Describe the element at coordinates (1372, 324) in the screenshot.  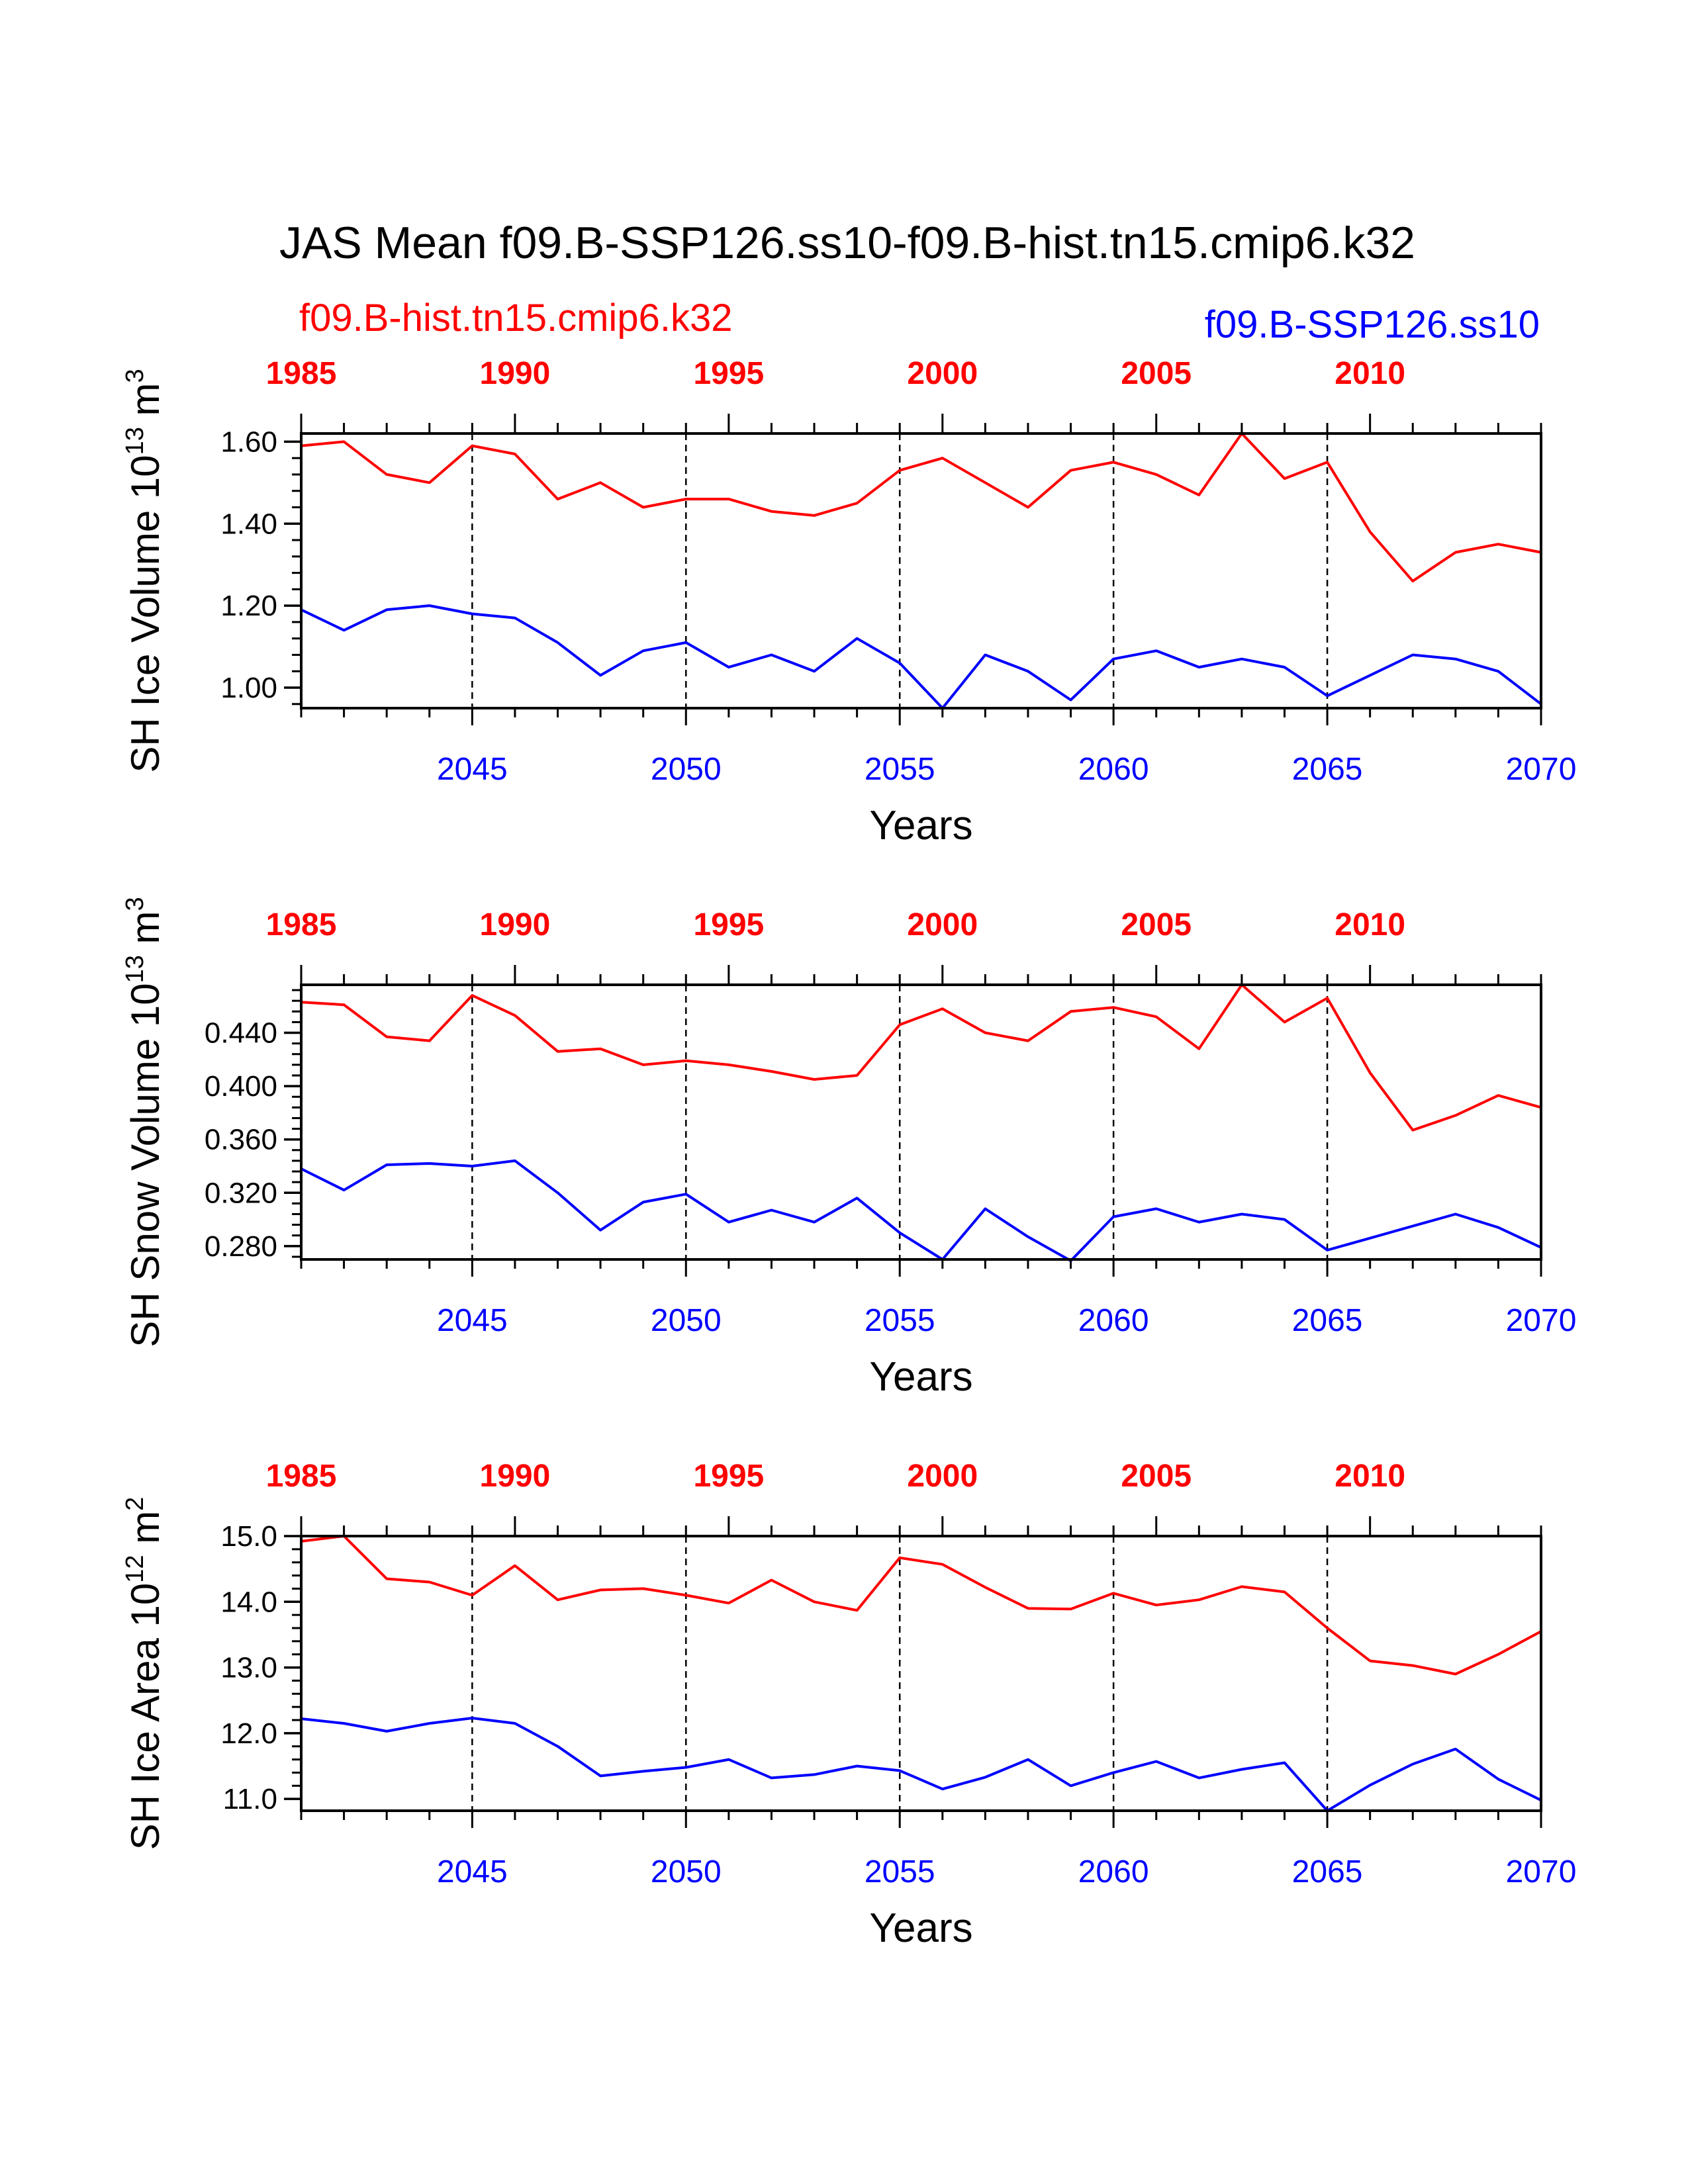
I see `legend-ssp-label: f09.B-SSP126.ss10` at that location.